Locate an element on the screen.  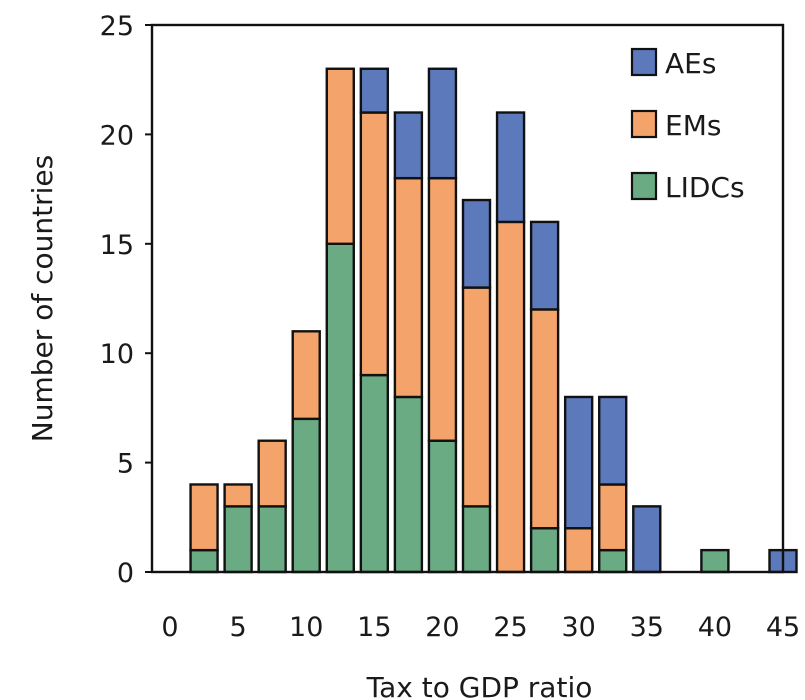
legend-label-aes: AEs is located at coordinates (690, 63).